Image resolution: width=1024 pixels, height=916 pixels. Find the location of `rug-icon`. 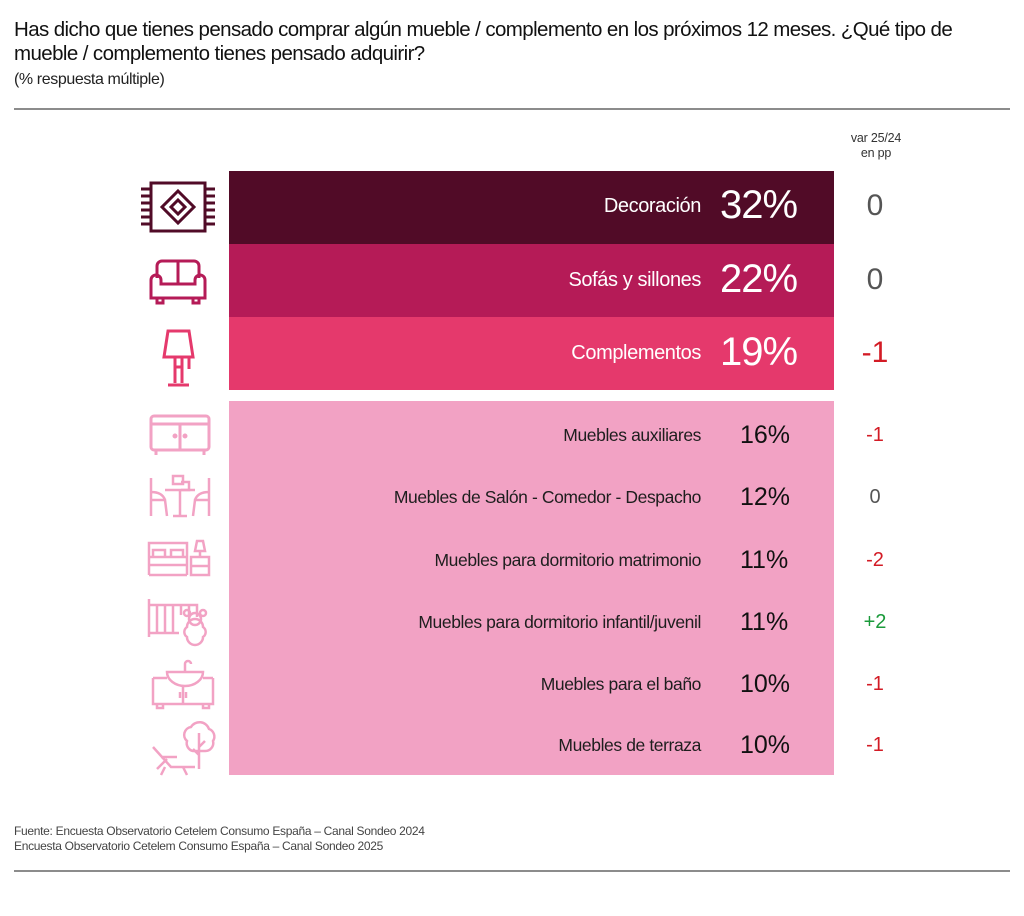

rug-icon is located at coordinates (178, 207).